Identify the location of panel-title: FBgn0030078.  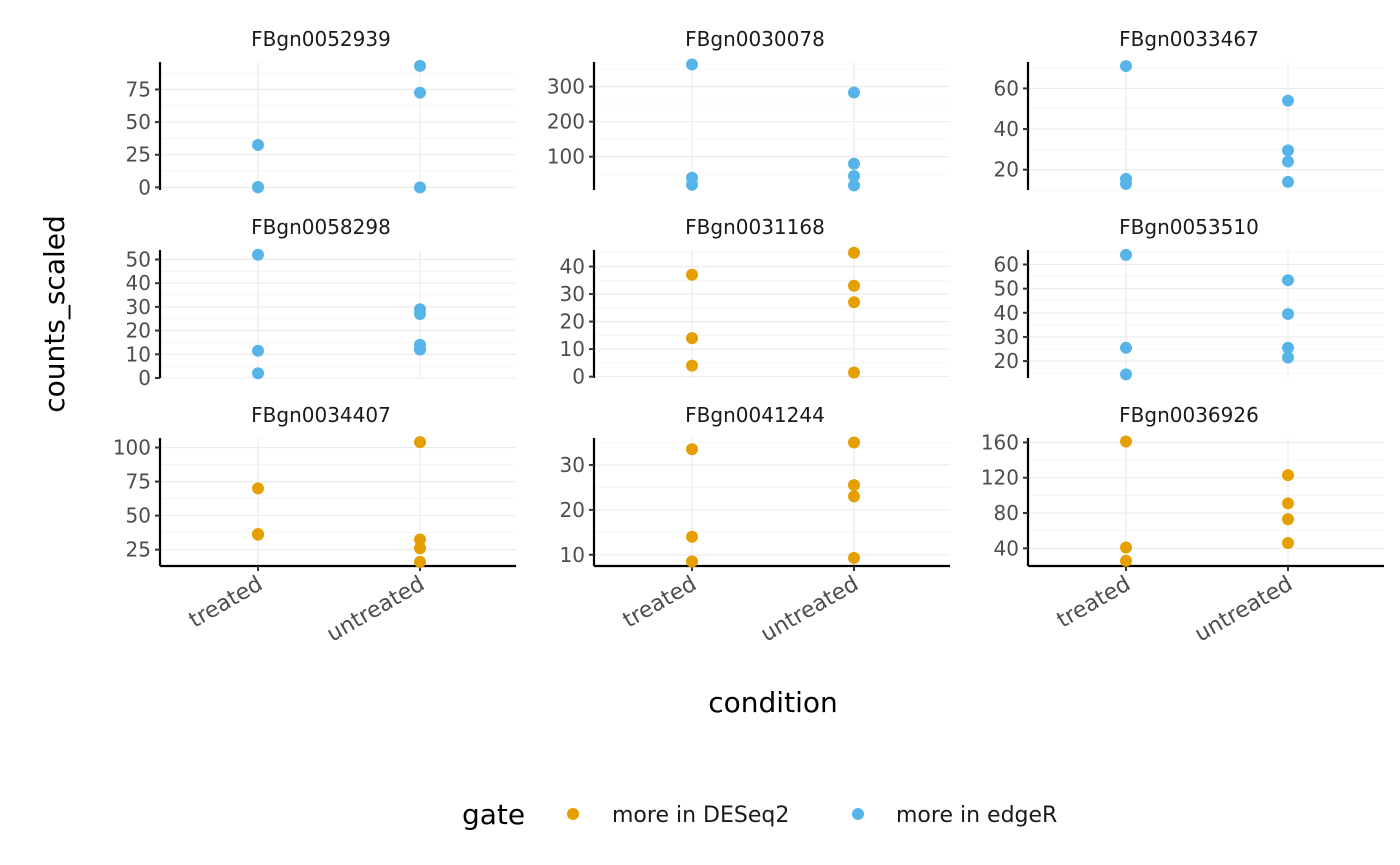
(755, 39).